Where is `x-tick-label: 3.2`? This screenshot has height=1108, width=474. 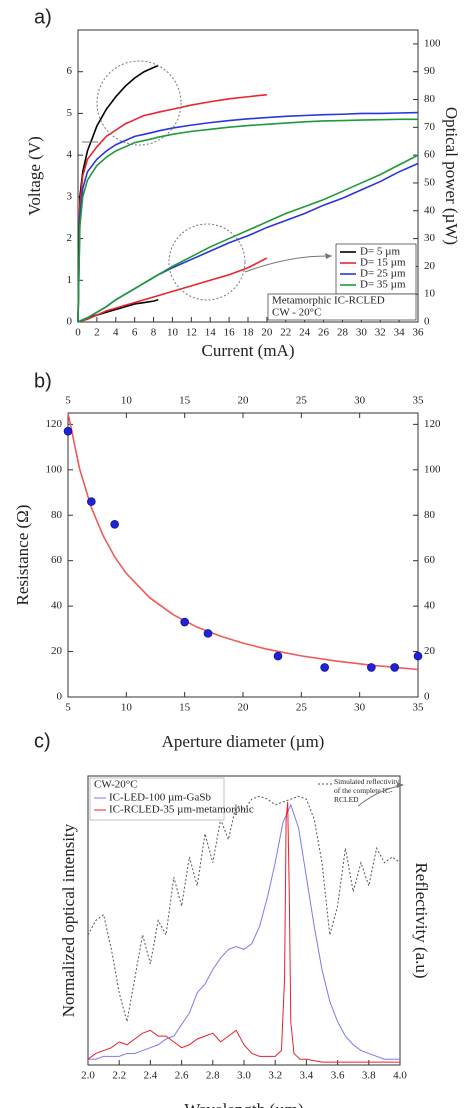
x-tick-label: 3.2 is located at coordinates (275, 1076).